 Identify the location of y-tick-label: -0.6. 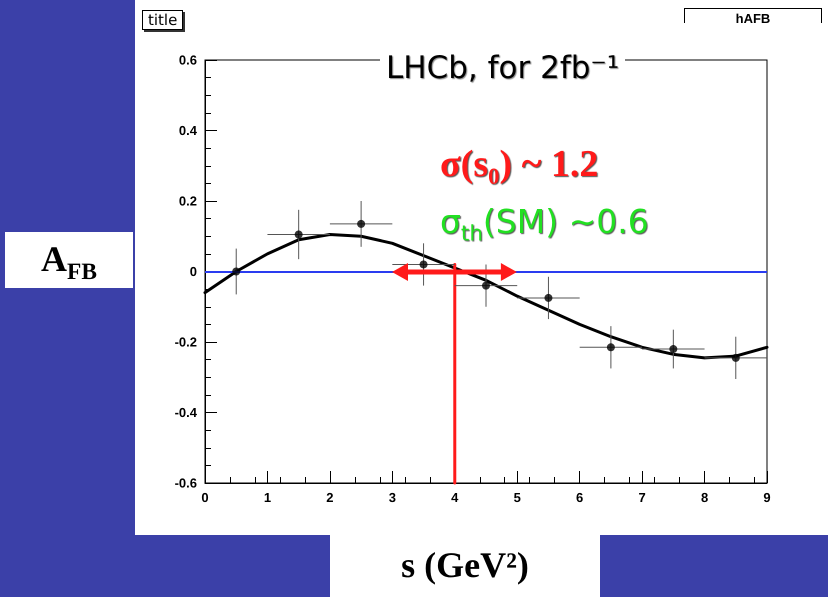
(185, 483).